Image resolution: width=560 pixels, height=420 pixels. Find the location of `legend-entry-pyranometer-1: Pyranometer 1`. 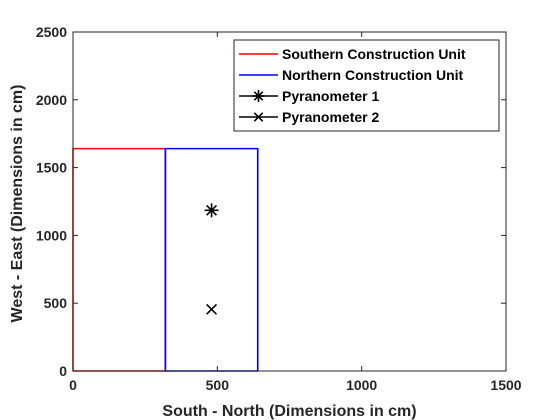

legend-entry-pyranometer-1: Pyranometer 1 is located at coordinates (309, 96).